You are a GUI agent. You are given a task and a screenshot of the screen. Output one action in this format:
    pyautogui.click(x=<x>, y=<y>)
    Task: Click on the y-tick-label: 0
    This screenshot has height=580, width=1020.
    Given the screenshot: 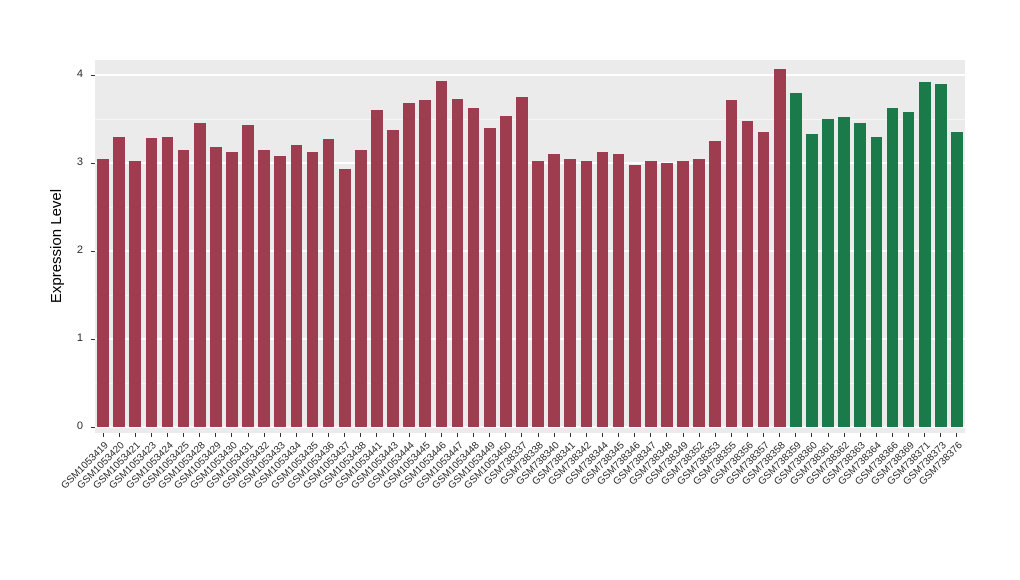 What is the action you would take?
    pyautogui.click(x=79, y=426)
    